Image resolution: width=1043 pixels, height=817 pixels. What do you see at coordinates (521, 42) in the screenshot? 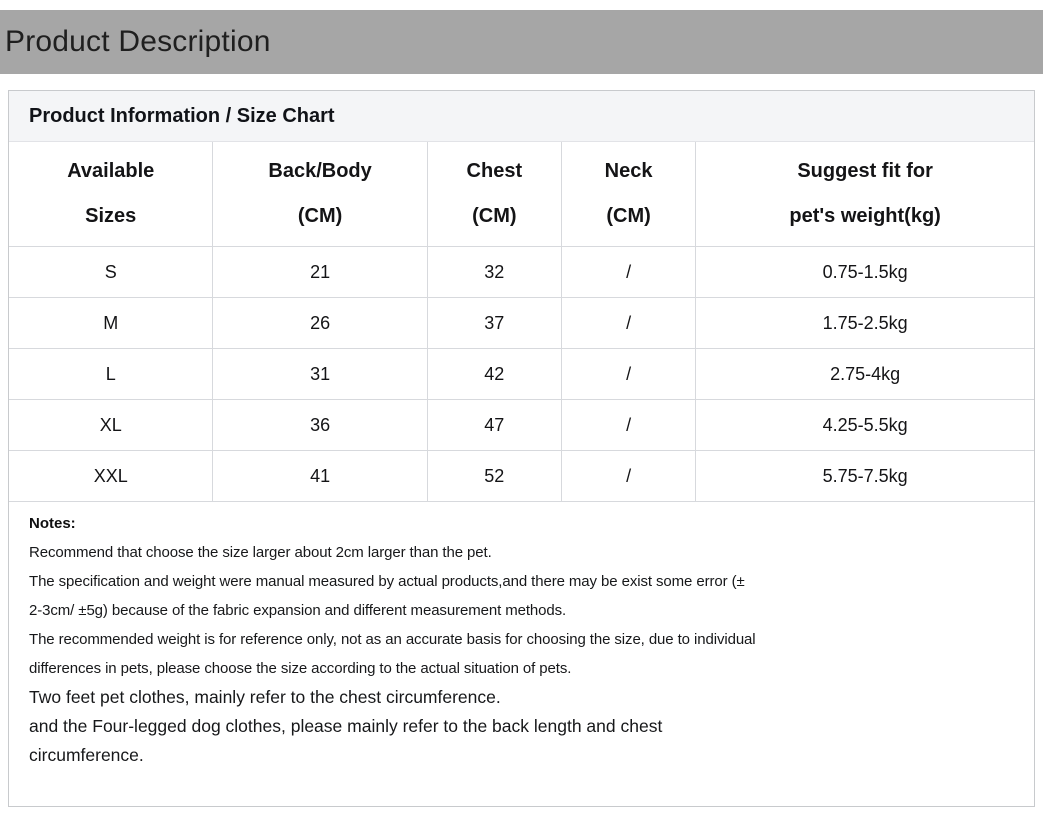
I see `section-banner: Product Description` at bounding box center [521, 42].